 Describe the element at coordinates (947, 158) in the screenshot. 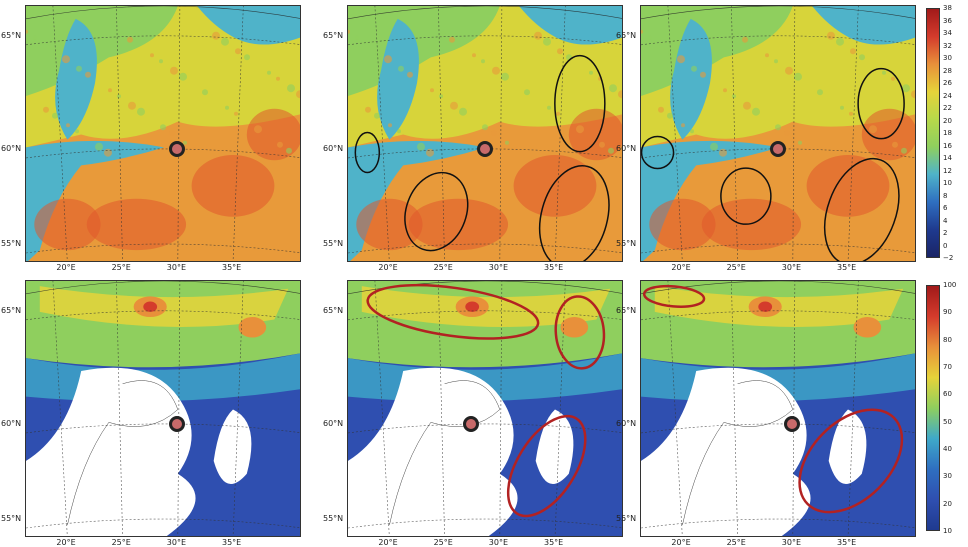

I see `colorbar-tick: 14` at that location.